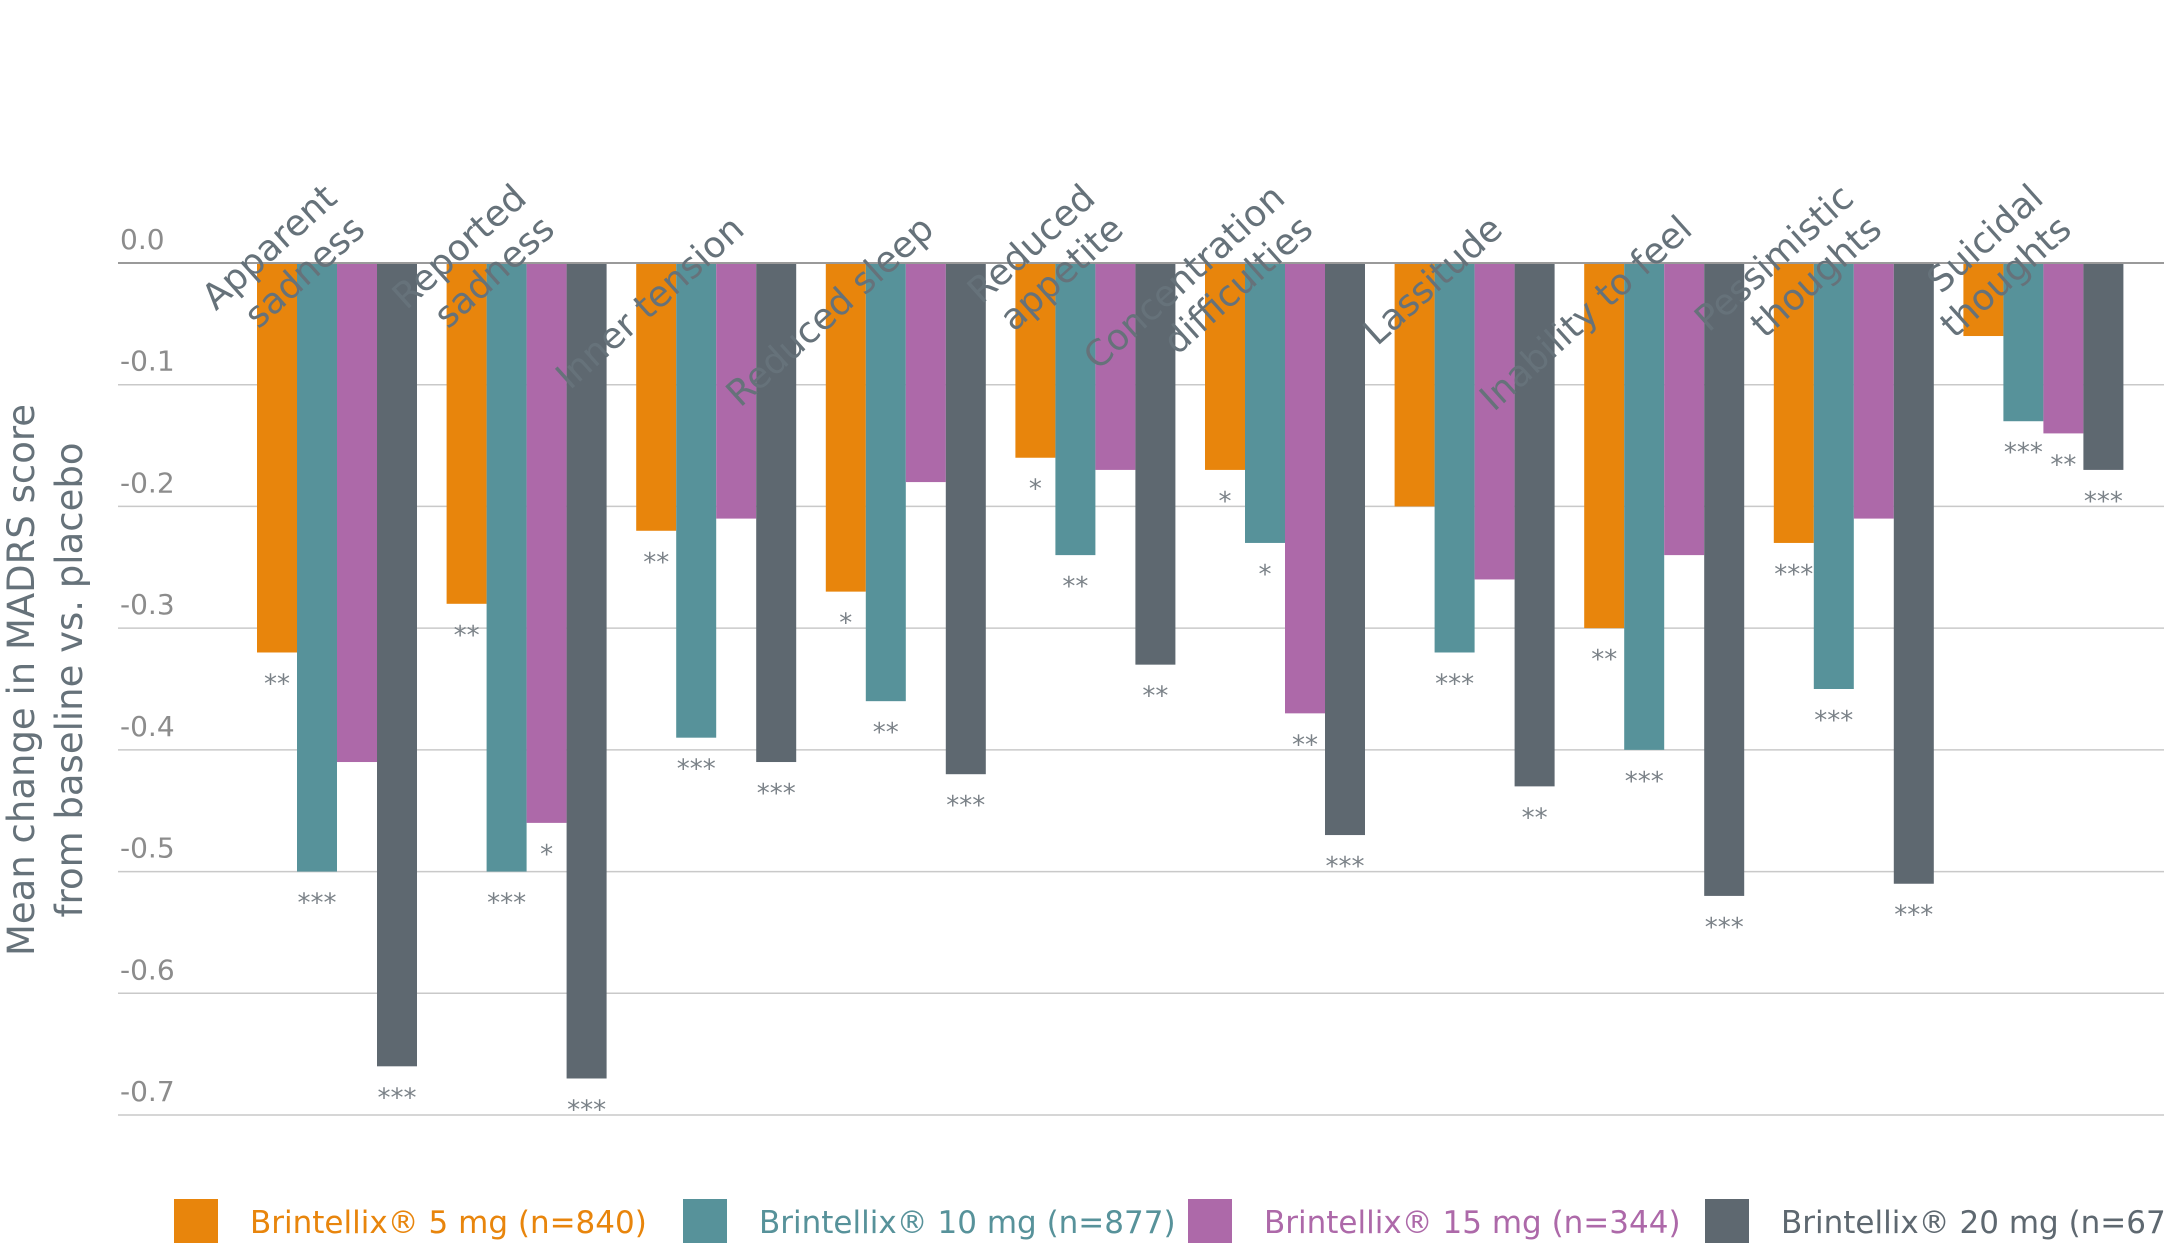  I want to click on legend-label: Brintellix® 10 mg (n=877), so click(967, 1223).